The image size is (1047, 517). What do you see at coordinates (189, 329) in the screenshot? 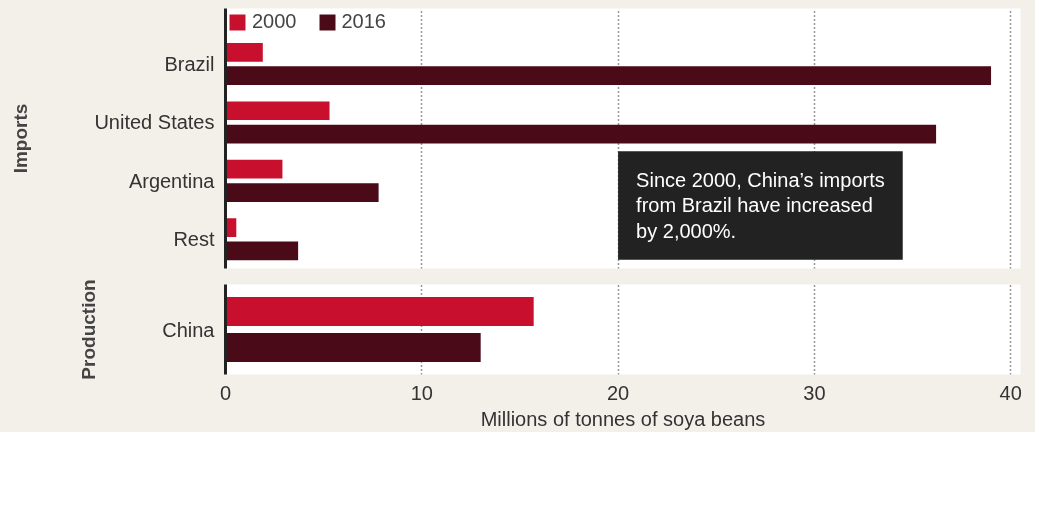
I see `y-tick-label: China` at bounding box center [189, 329].